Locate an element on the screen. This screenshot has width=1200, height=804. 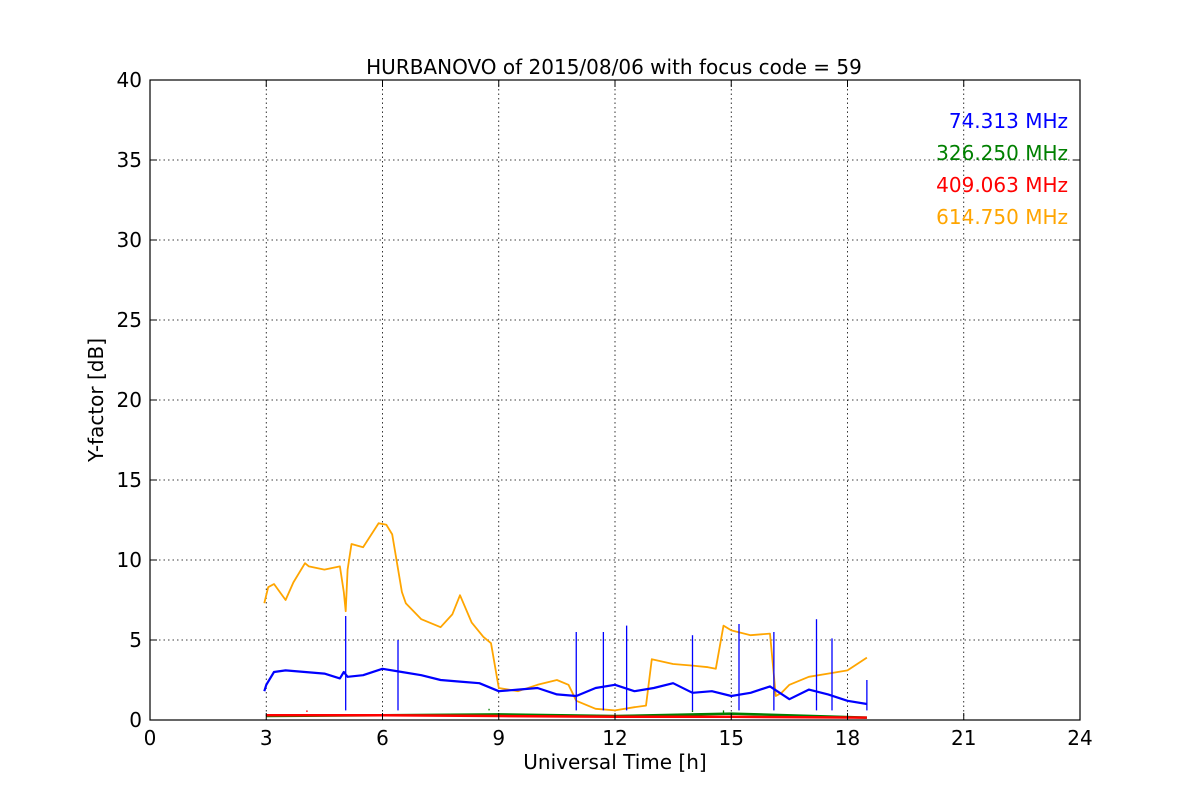
x-axis-label: Universal Time [h] is located at coordinates (614, 762).